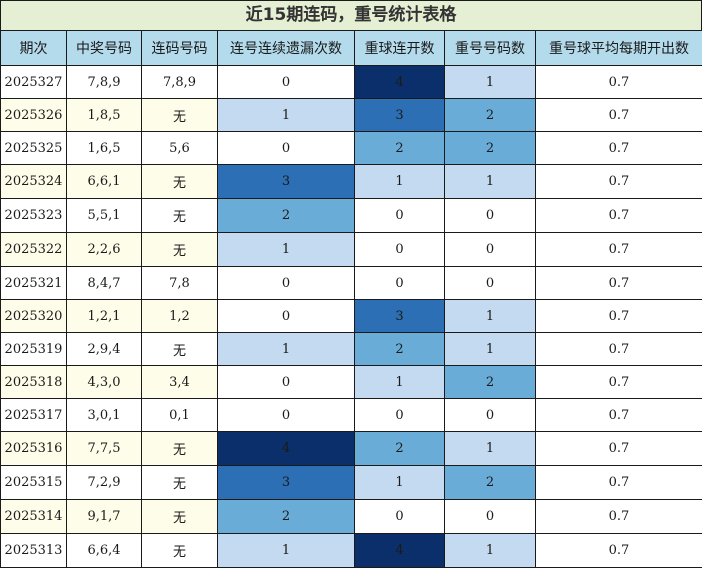  Describe the element at coordinates (104, 382) in the screenshot. I see `cell-numbers: 4,3,0` at that location.